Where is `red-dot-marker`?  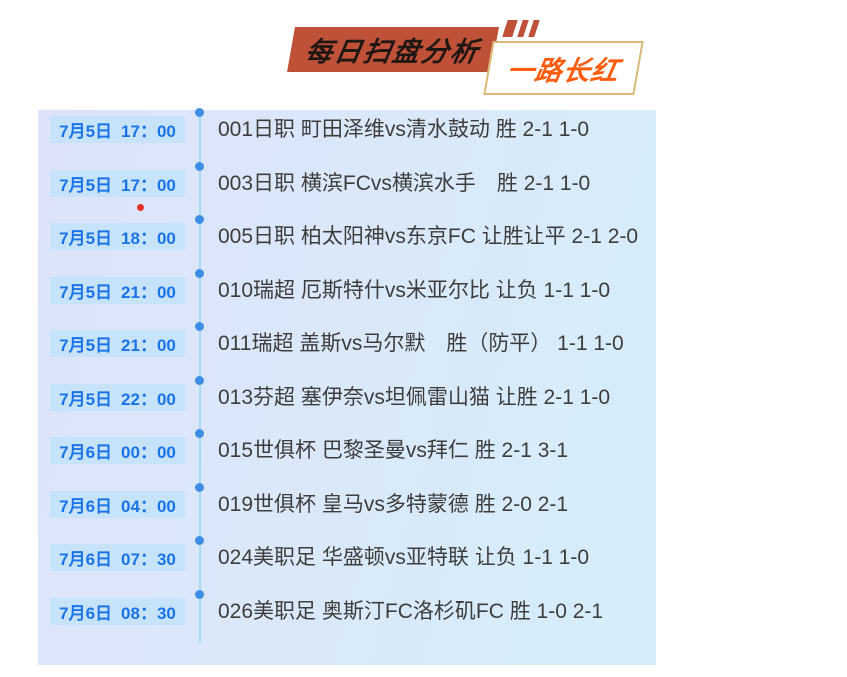 red-dot-marker is located at coordinates (140, 207).